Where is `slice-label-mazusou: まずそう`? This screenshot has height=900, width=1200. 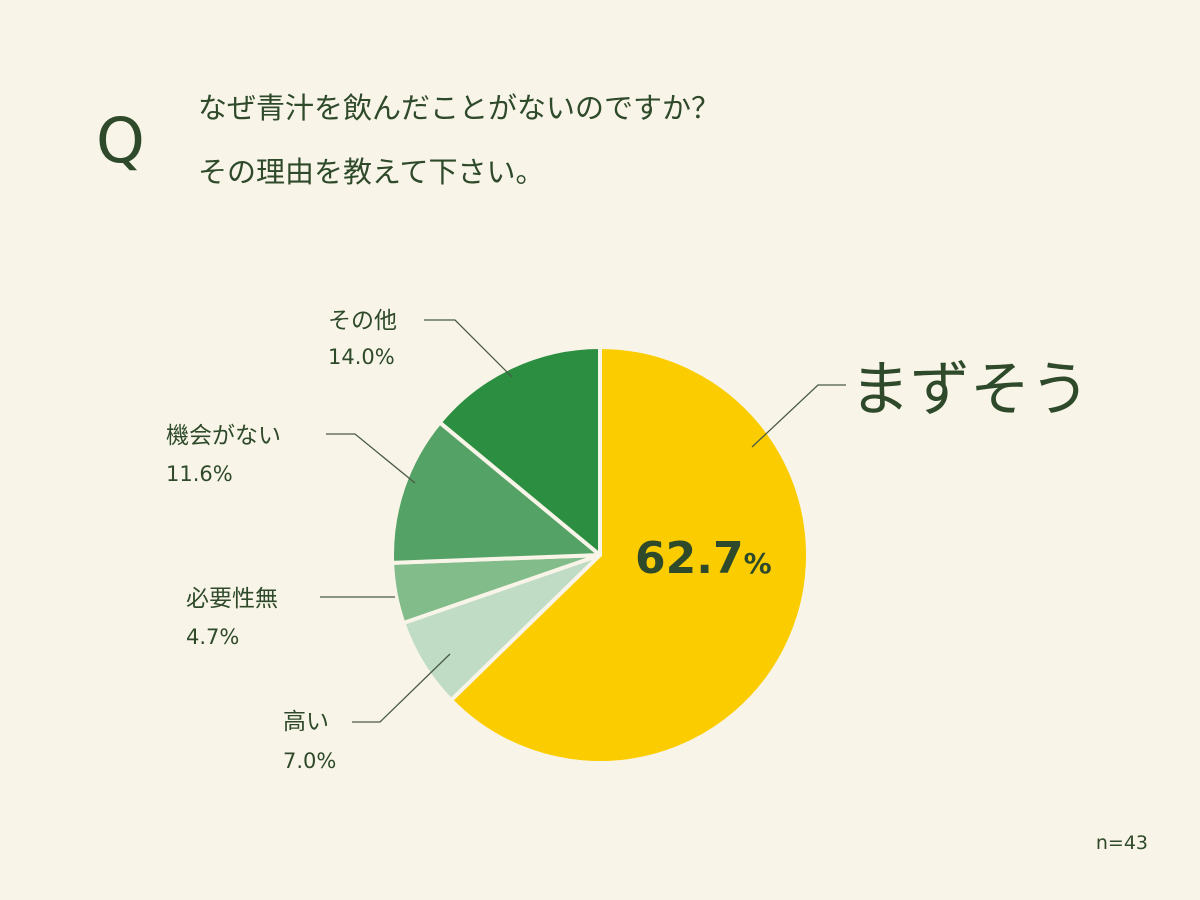
slice-label-mazusou: まずそう is located at coordinates (970, 390).